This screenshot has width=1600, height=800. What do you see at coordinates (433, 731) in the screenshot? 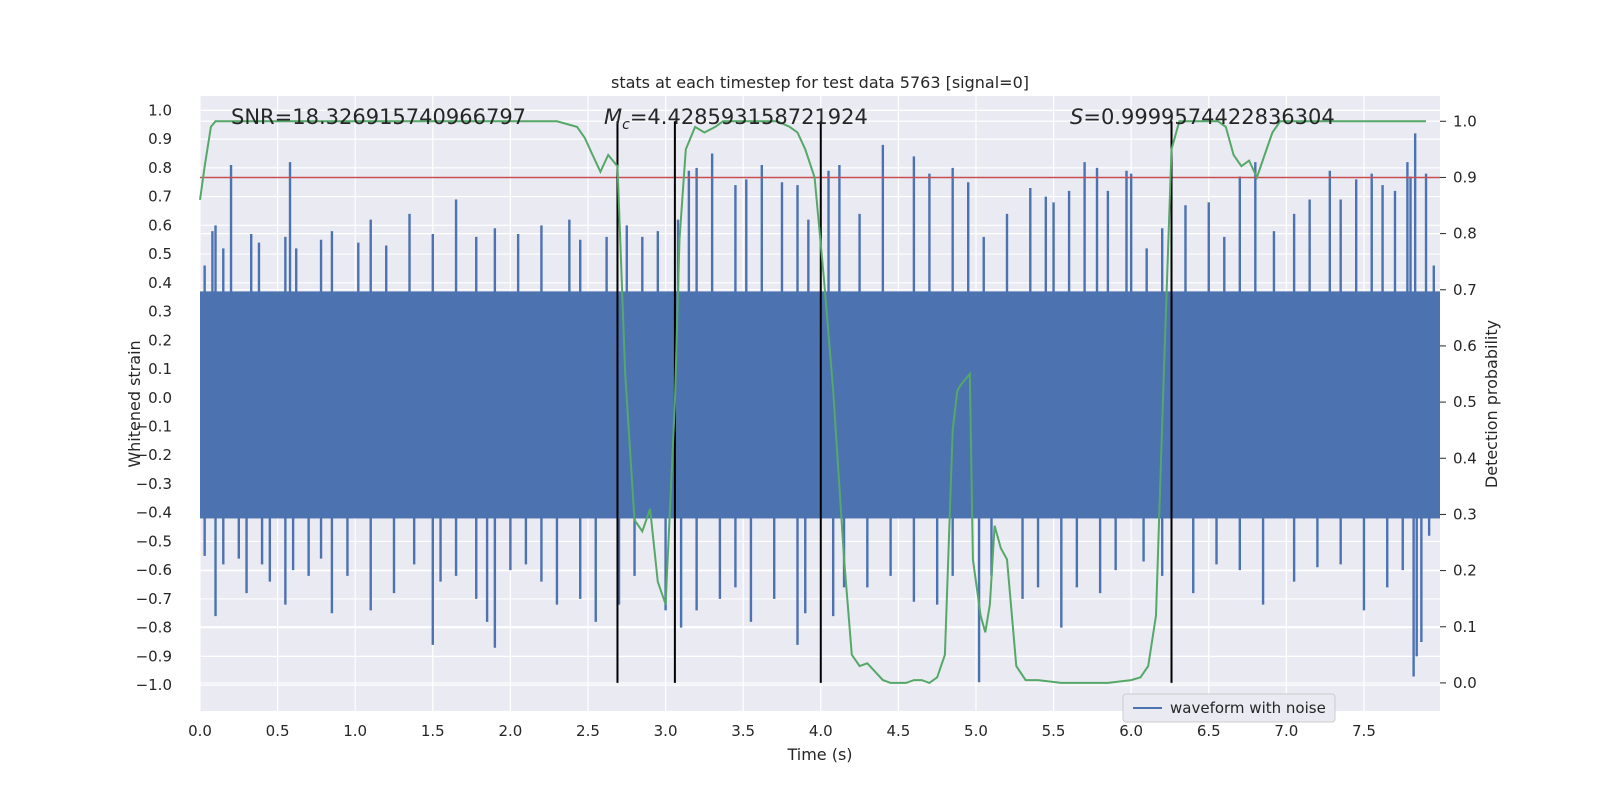
I see `x-tick-label: 1.5` at bounding box center [433, 731].